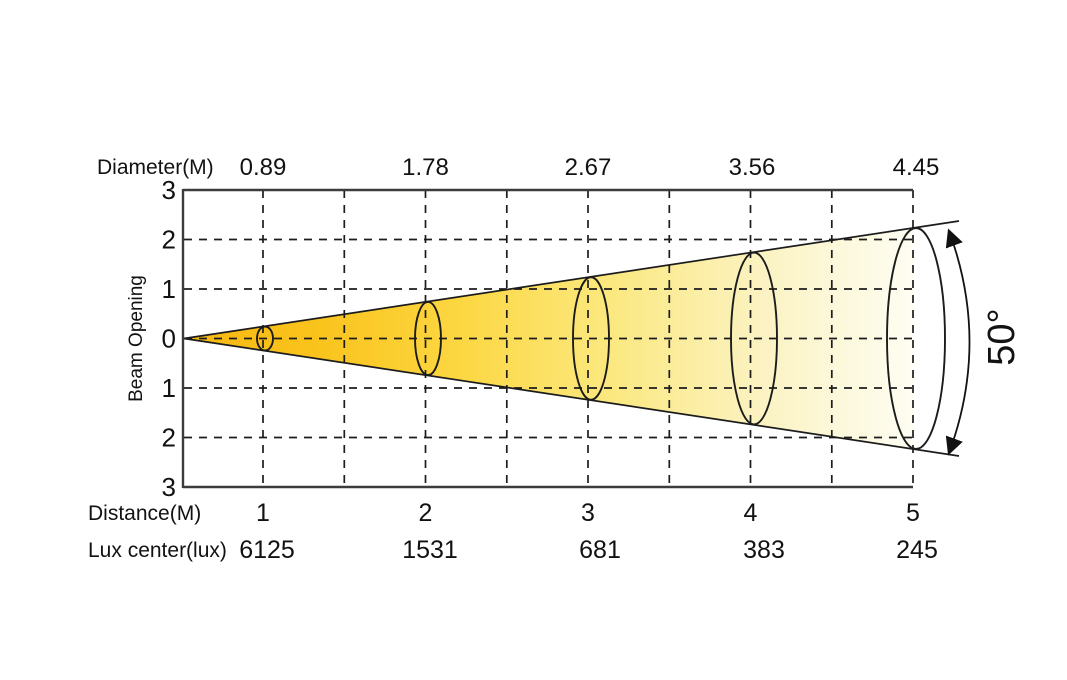 Image resolution: width=1067 pixels, height=680 pixels. I want to click on y-tick-2-top: 2, so click(169, 240).